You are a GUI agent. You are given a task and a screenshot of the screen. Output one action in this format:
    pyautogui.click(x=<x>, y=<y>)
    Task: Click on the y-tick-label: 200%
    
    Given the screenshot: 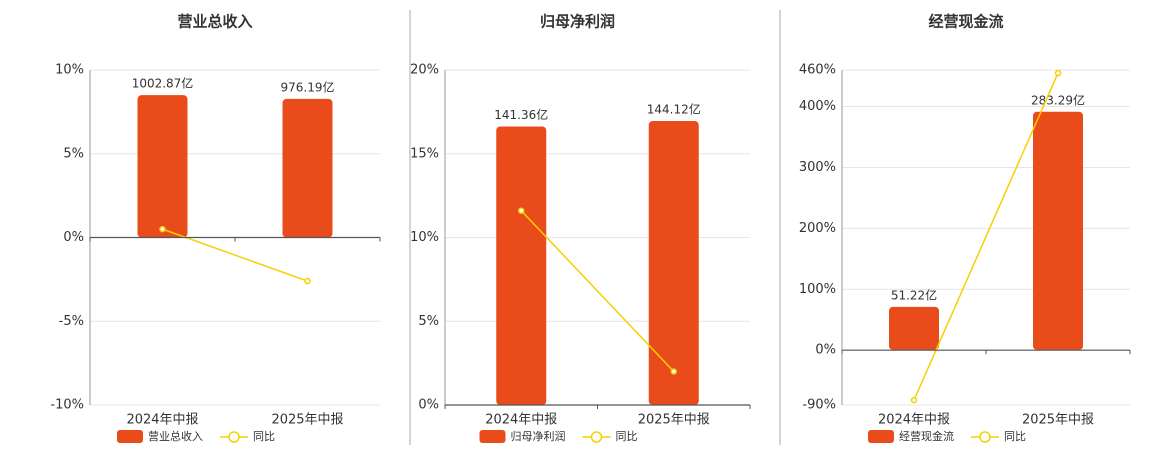 What is the action you would take?
    pyautogui.click(x=817, y=228)
    